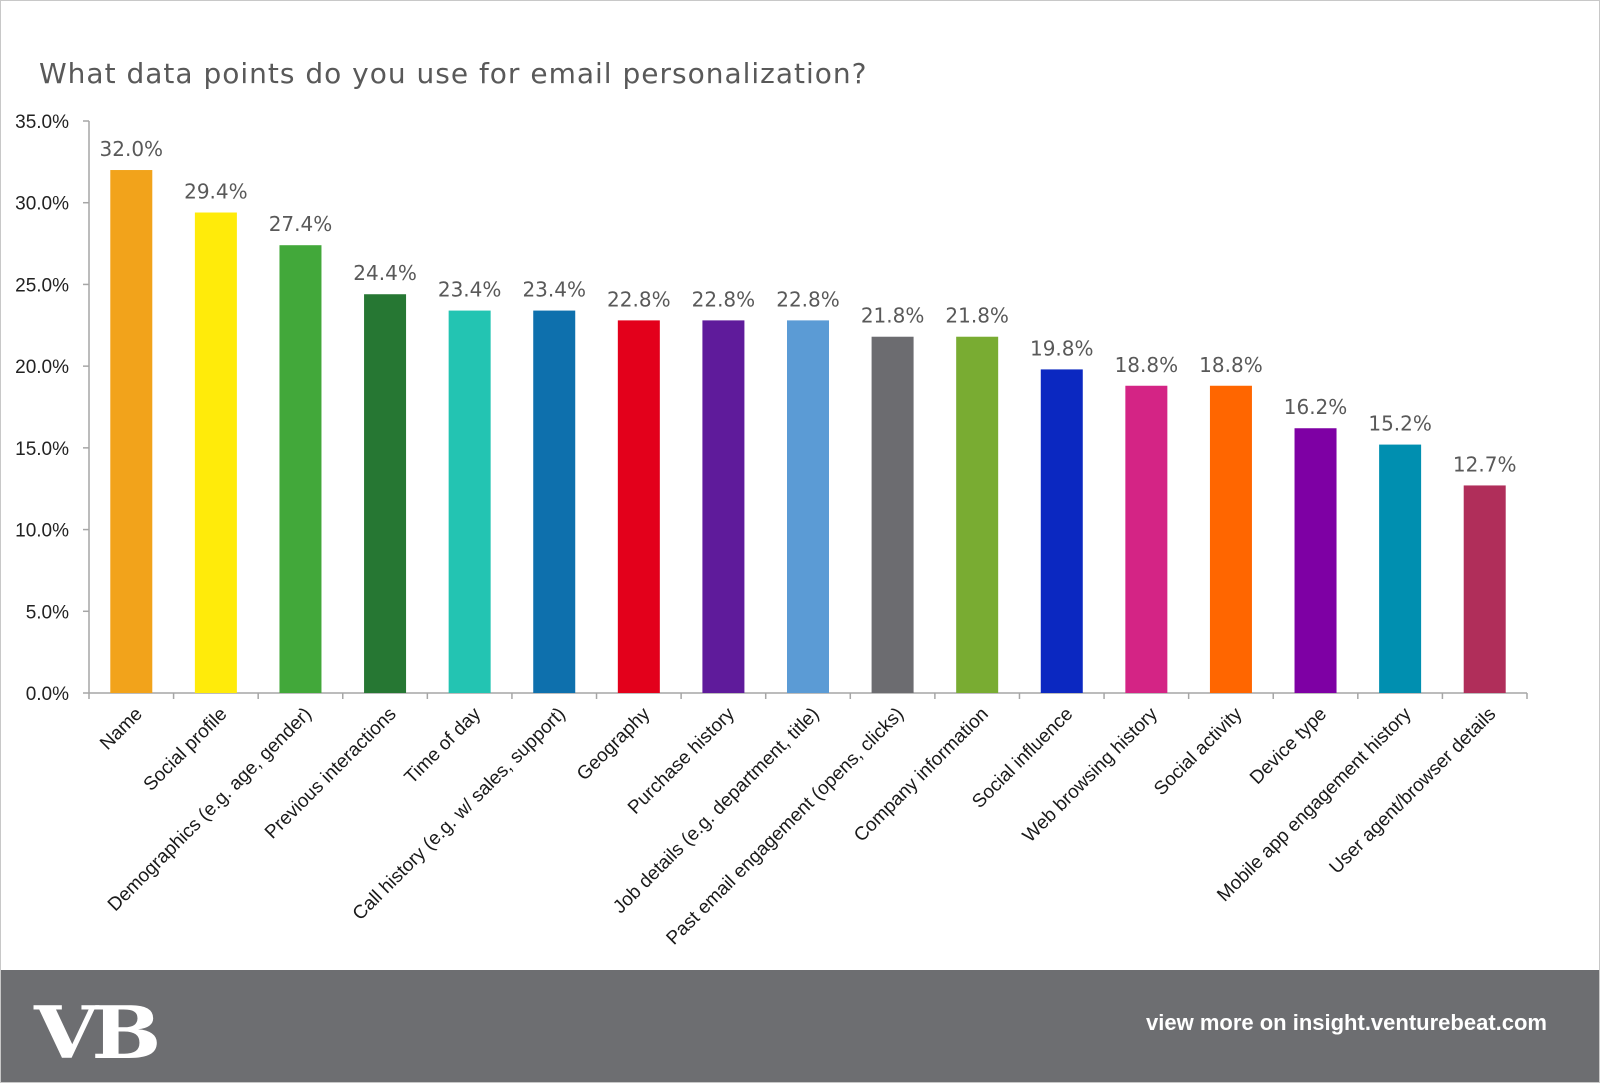  Describe the element at coordinates (42, 204) in the screenshot. I see `y-tick-label: 30.0%` at that location.